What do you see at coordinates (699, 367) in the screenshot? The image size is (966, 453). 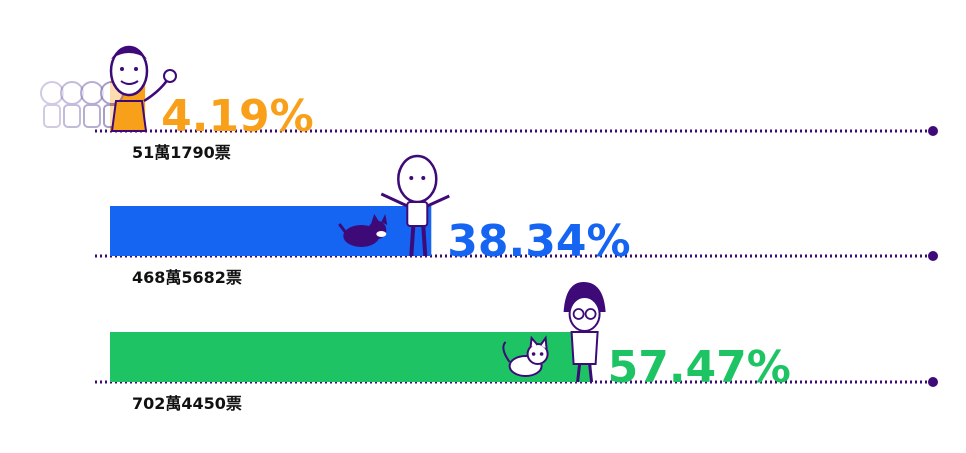 I see `percentage-label-2: 57.47%` at bounding box center [699, 367].